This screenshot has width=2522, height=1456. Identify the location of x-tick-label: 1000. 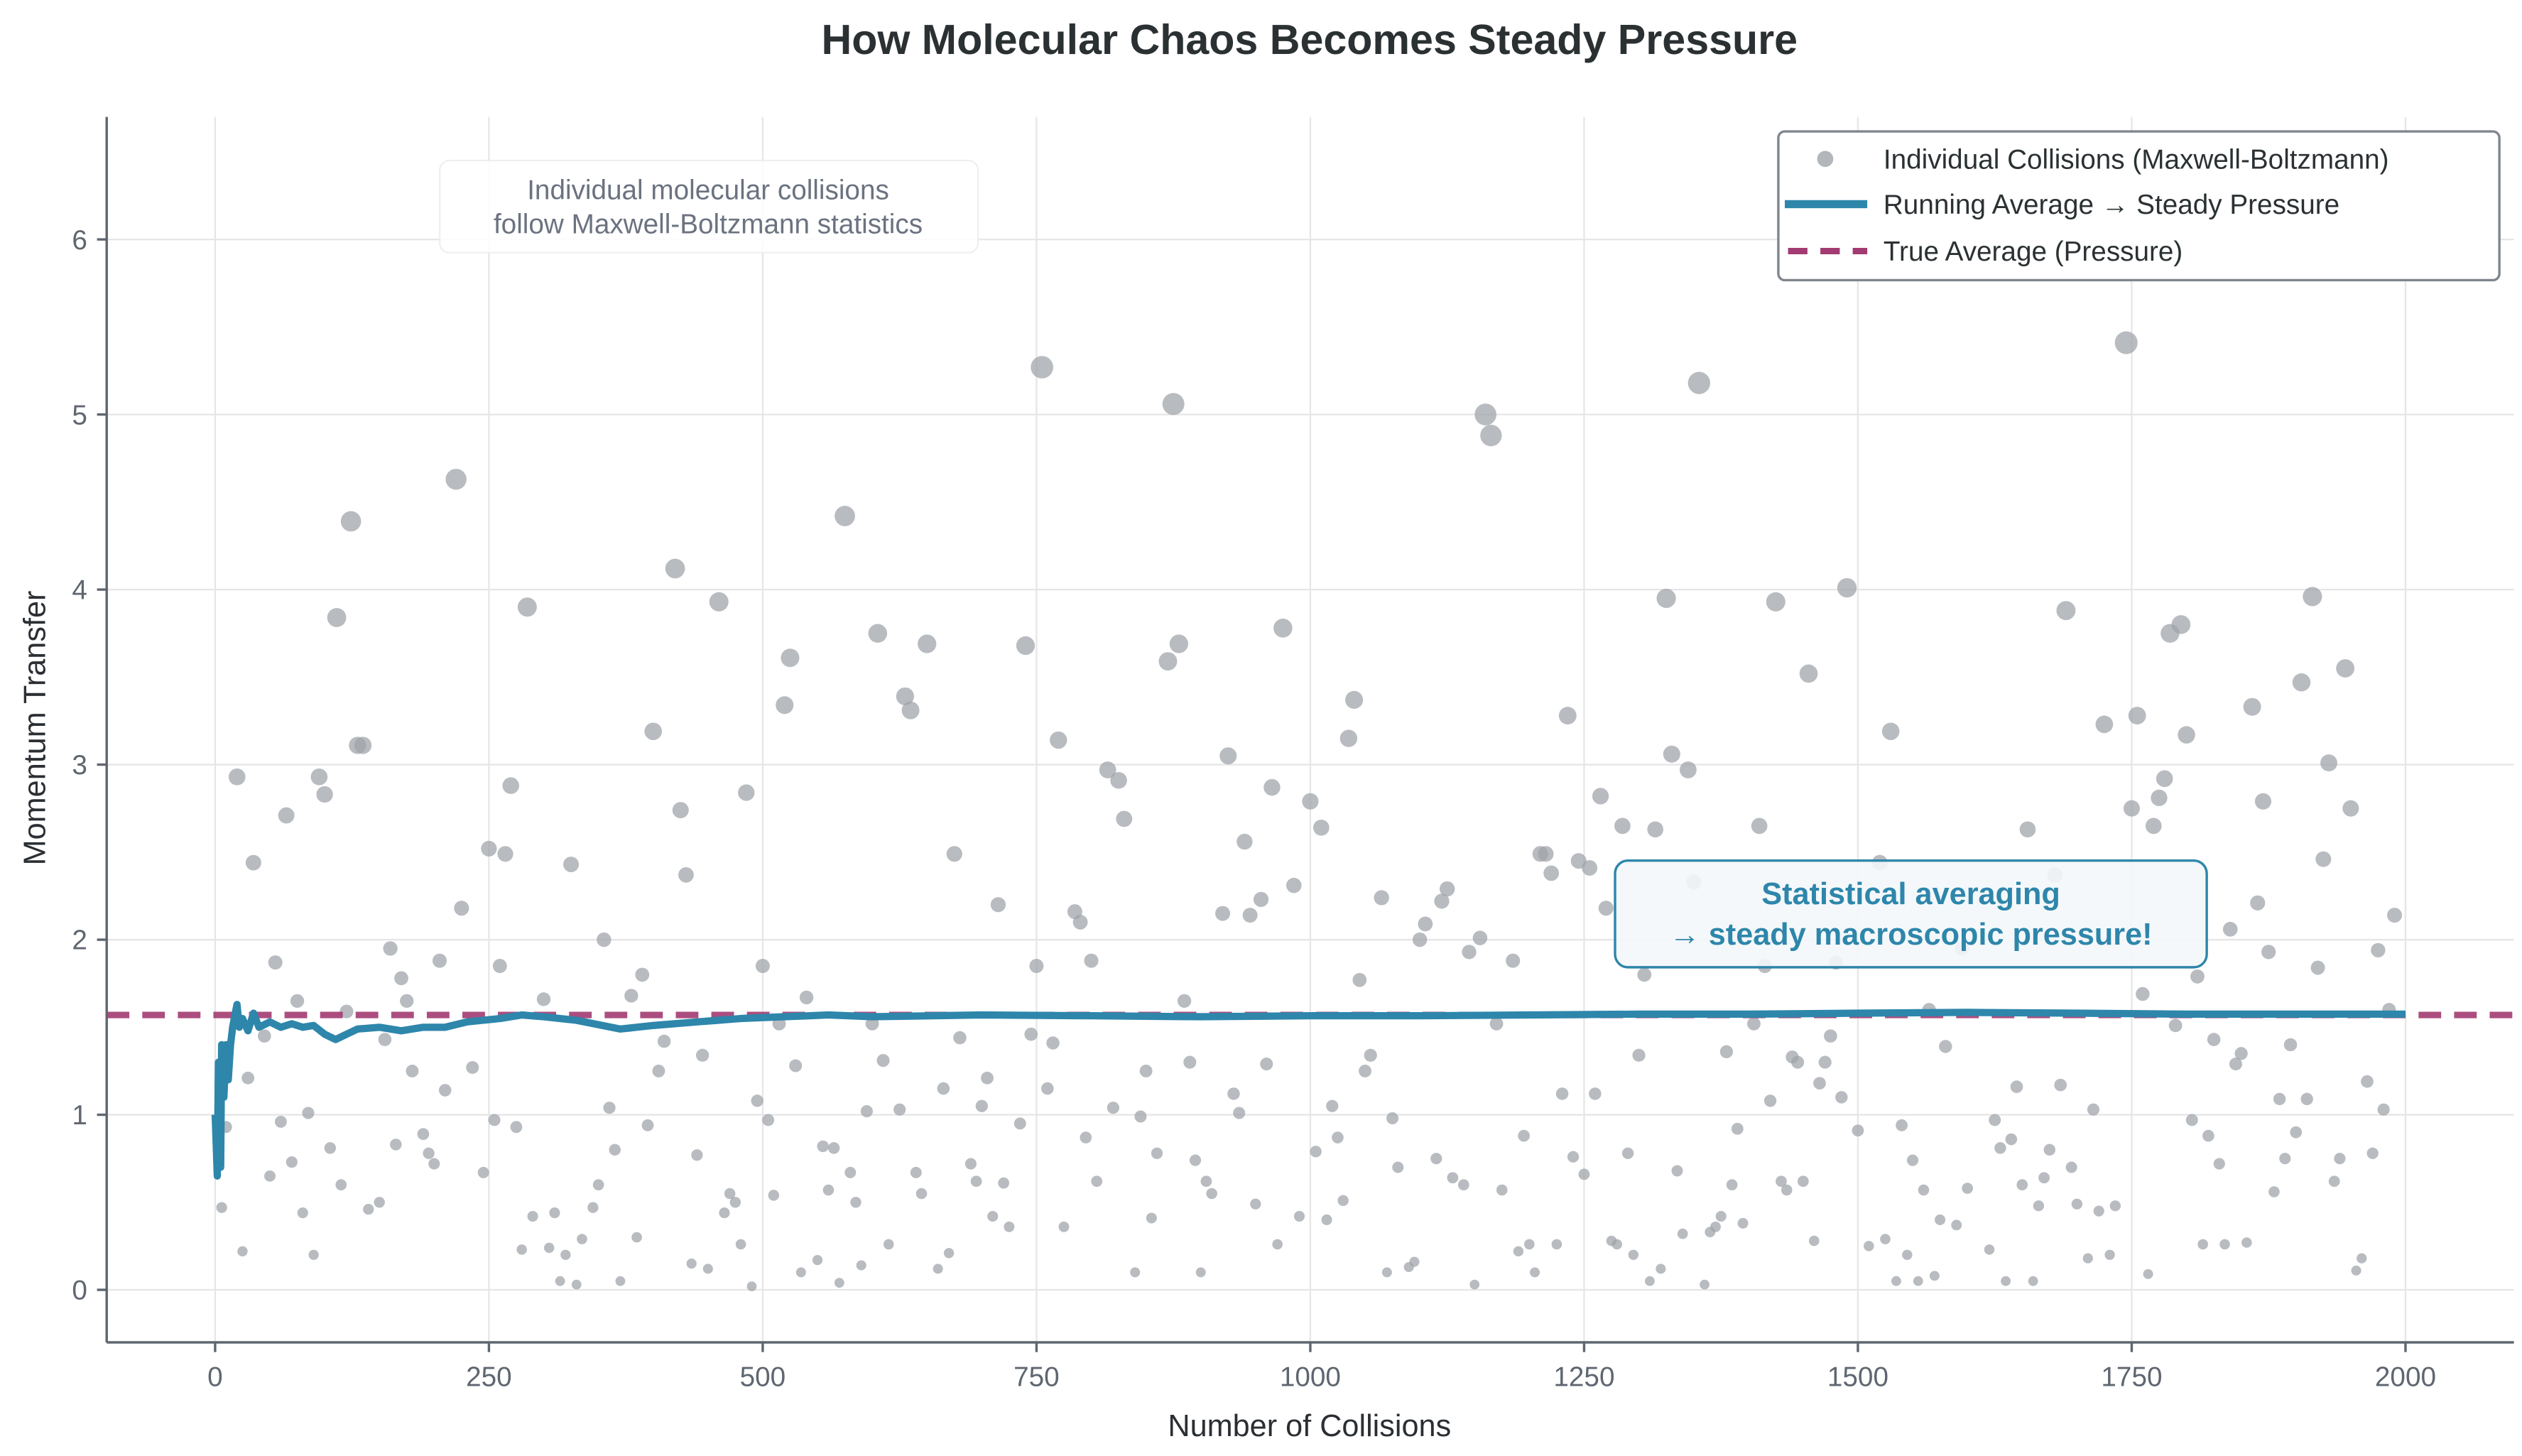
(1311, 1377).